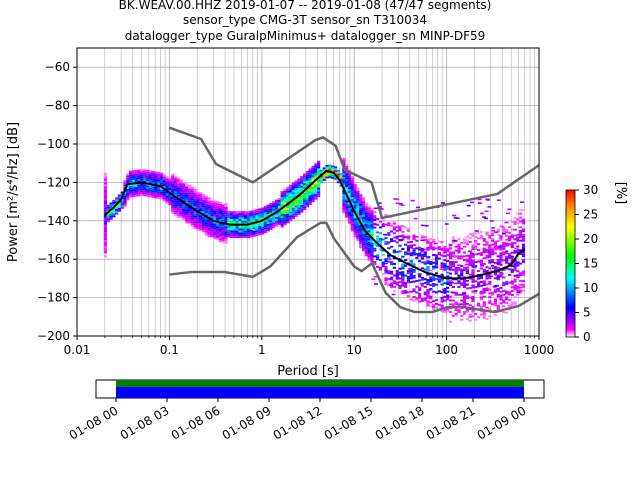  What do you see at coordinates (57, 106) in the screenshot?
I see `y-tick-label: −80` at bounding box center [57, 106].